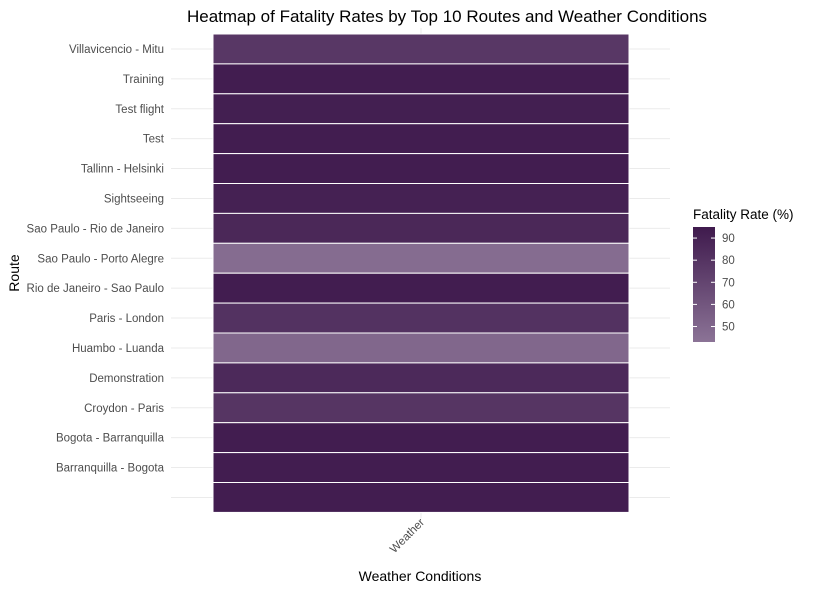 Image resolution: width=815 pixels, height=591 pixels. Describe the element at coordinates (118, 349) in the screenshot. I see `y-tick-label: Huambo - Luanda` at that location.